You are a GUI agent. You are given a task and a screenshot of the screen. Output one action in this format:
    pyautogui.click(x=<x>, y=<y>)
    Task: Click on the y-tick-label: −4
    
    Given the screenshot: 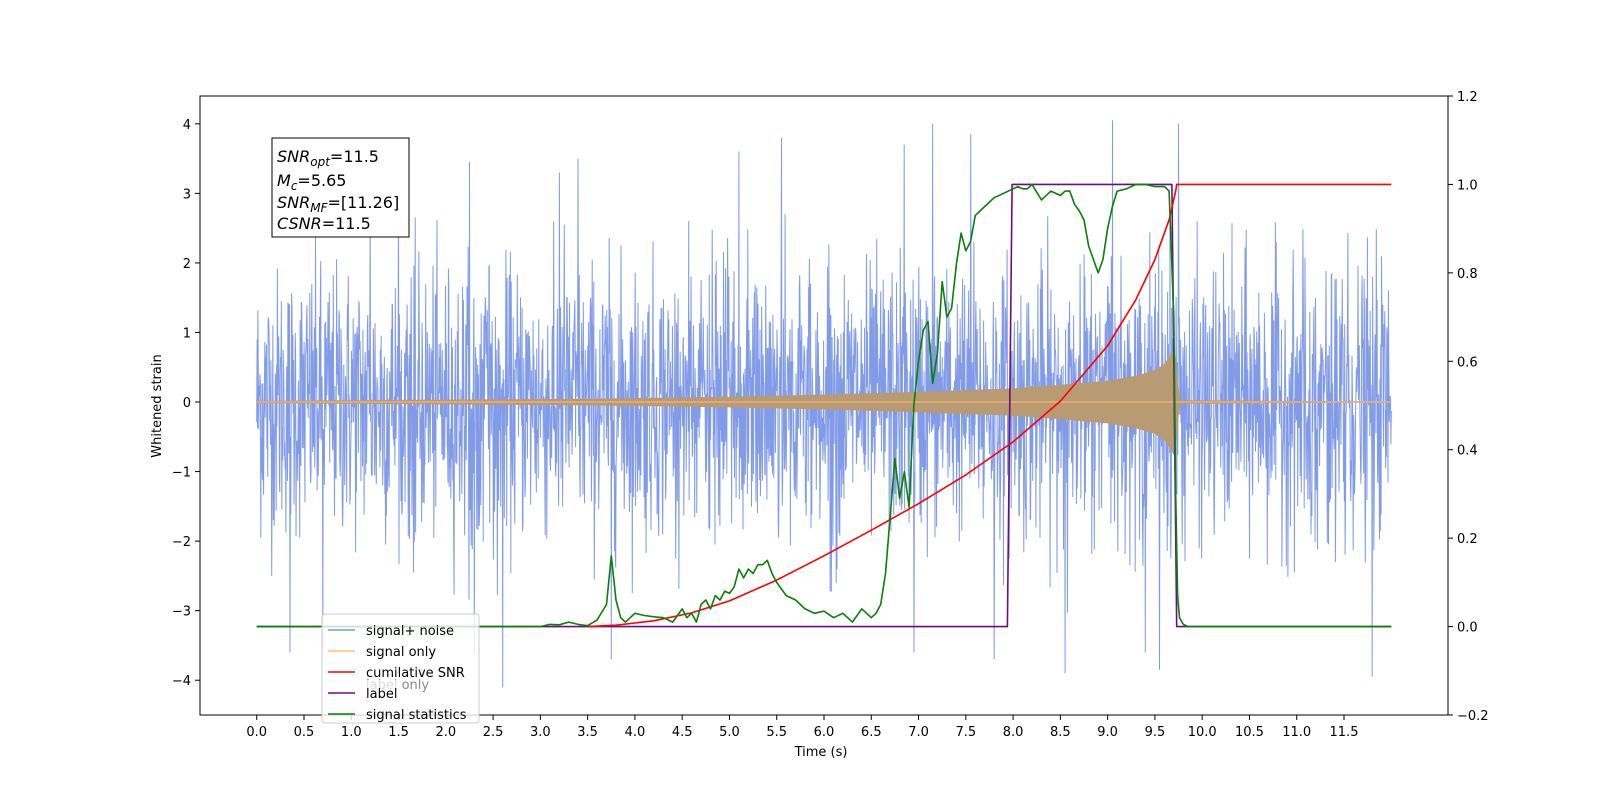 What is the action you would take?
    pyautogui.click(x=181, y=681)
    